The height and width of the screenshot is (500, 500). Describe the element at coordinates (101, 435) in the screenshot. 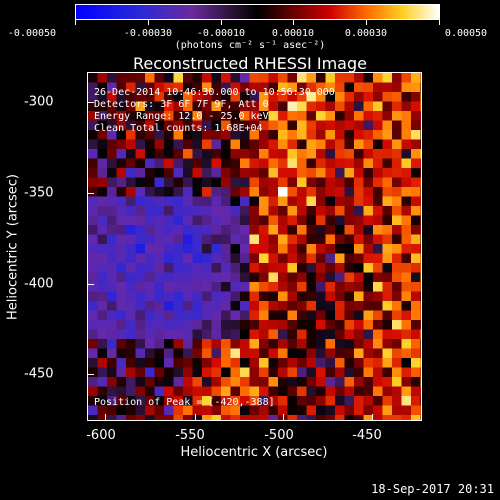

I see `x-tick-label: -600` at that location.